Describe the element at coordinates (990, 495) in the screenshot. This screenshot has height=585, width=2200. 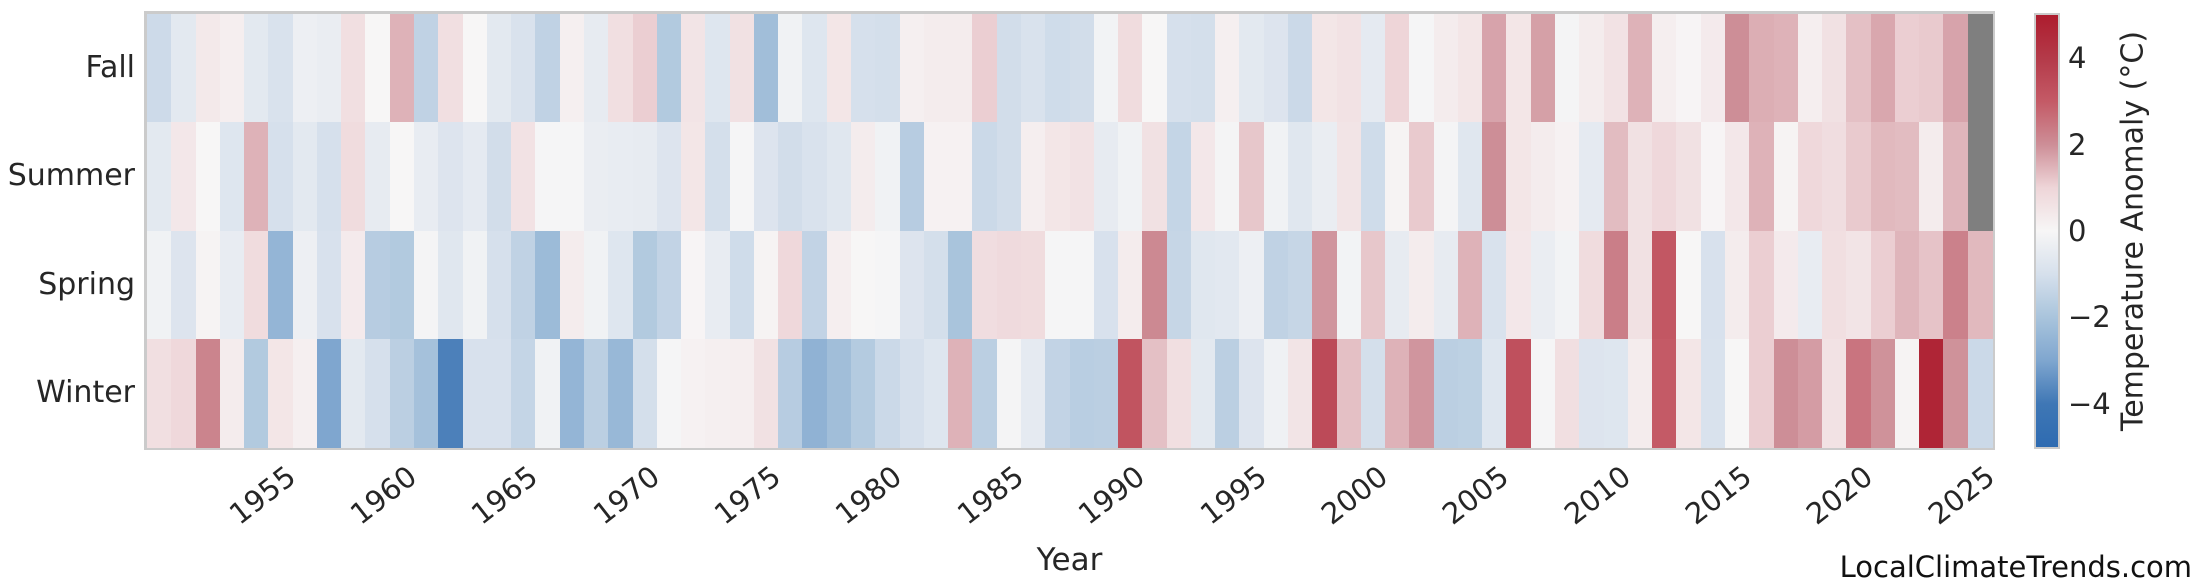
I see `x-tick-label: 1985` at that location.